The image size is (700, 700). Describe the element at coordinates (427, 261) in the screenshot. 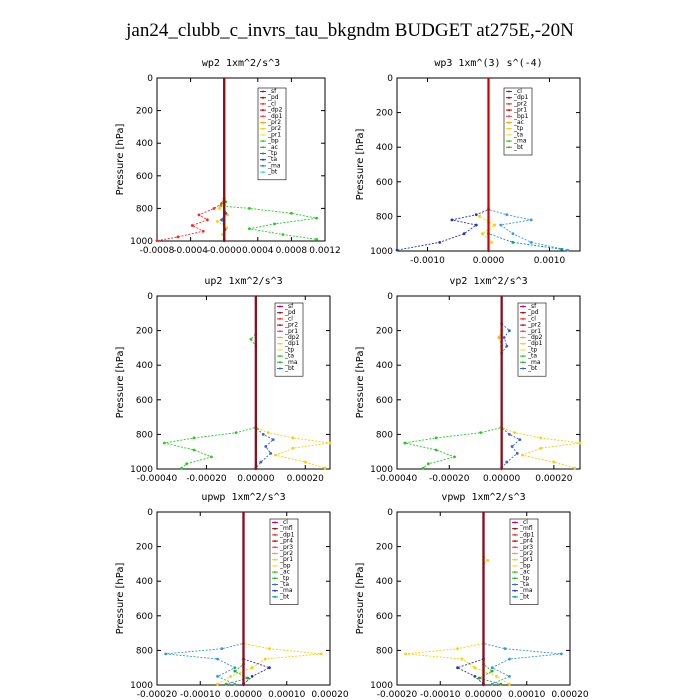

I see `x-tick-label: -0.0010` at that location.